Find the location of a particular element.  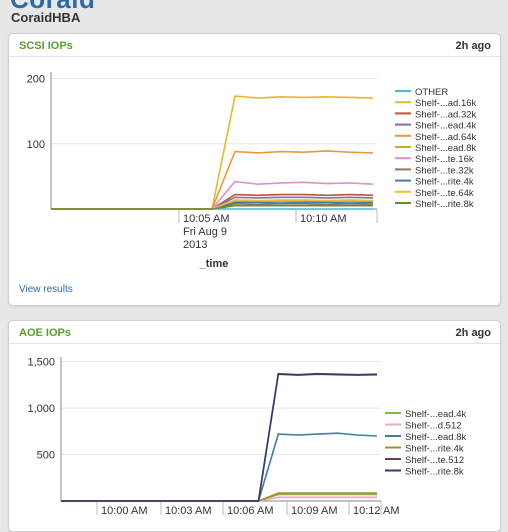

x-tick-label: 10:12 AM is located at coordinates (376, 511).